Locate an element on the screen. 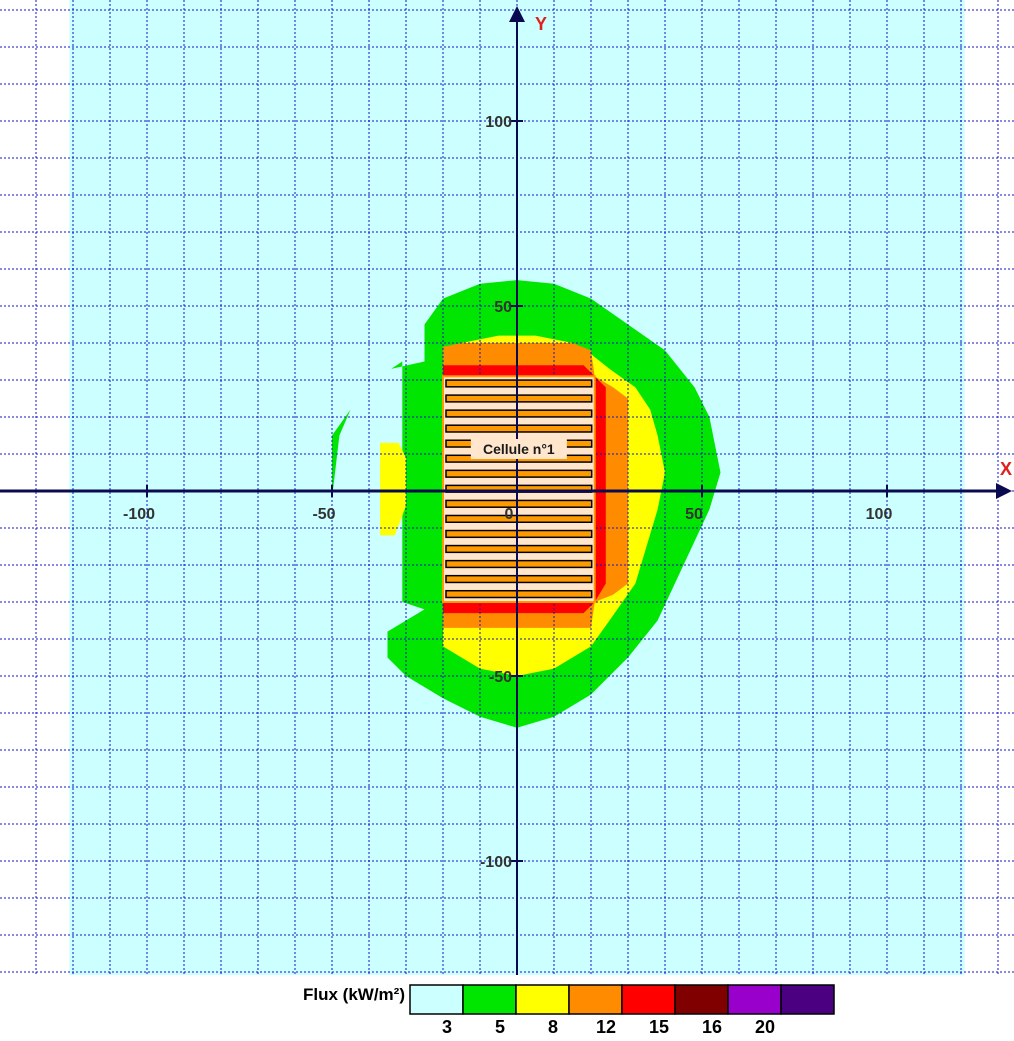 The height and width of the screenshot is (1041, 1014). building-label-backdrop is located at coordinates (518, 449).